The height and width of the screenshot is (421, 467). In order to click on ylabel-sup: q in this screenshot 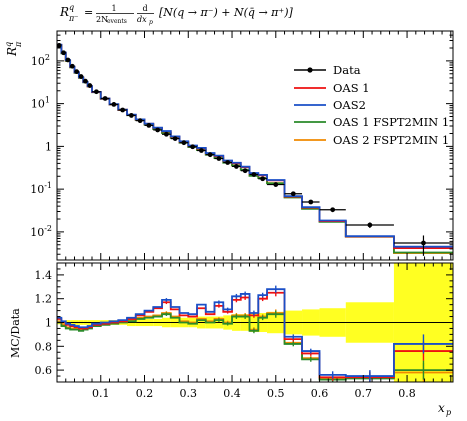, I will do `click(8, 44)`.